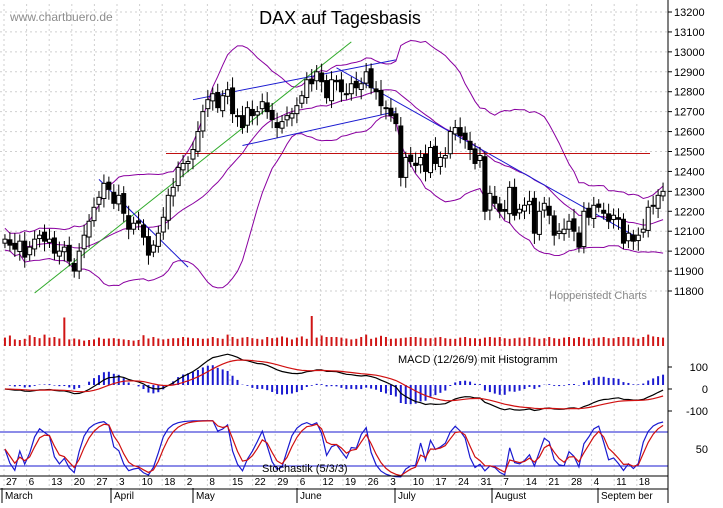 Image resolution: width=723 pixels, height=508 pixels. I want to click on macd-y-tick-label: 100, so click(699, 368).